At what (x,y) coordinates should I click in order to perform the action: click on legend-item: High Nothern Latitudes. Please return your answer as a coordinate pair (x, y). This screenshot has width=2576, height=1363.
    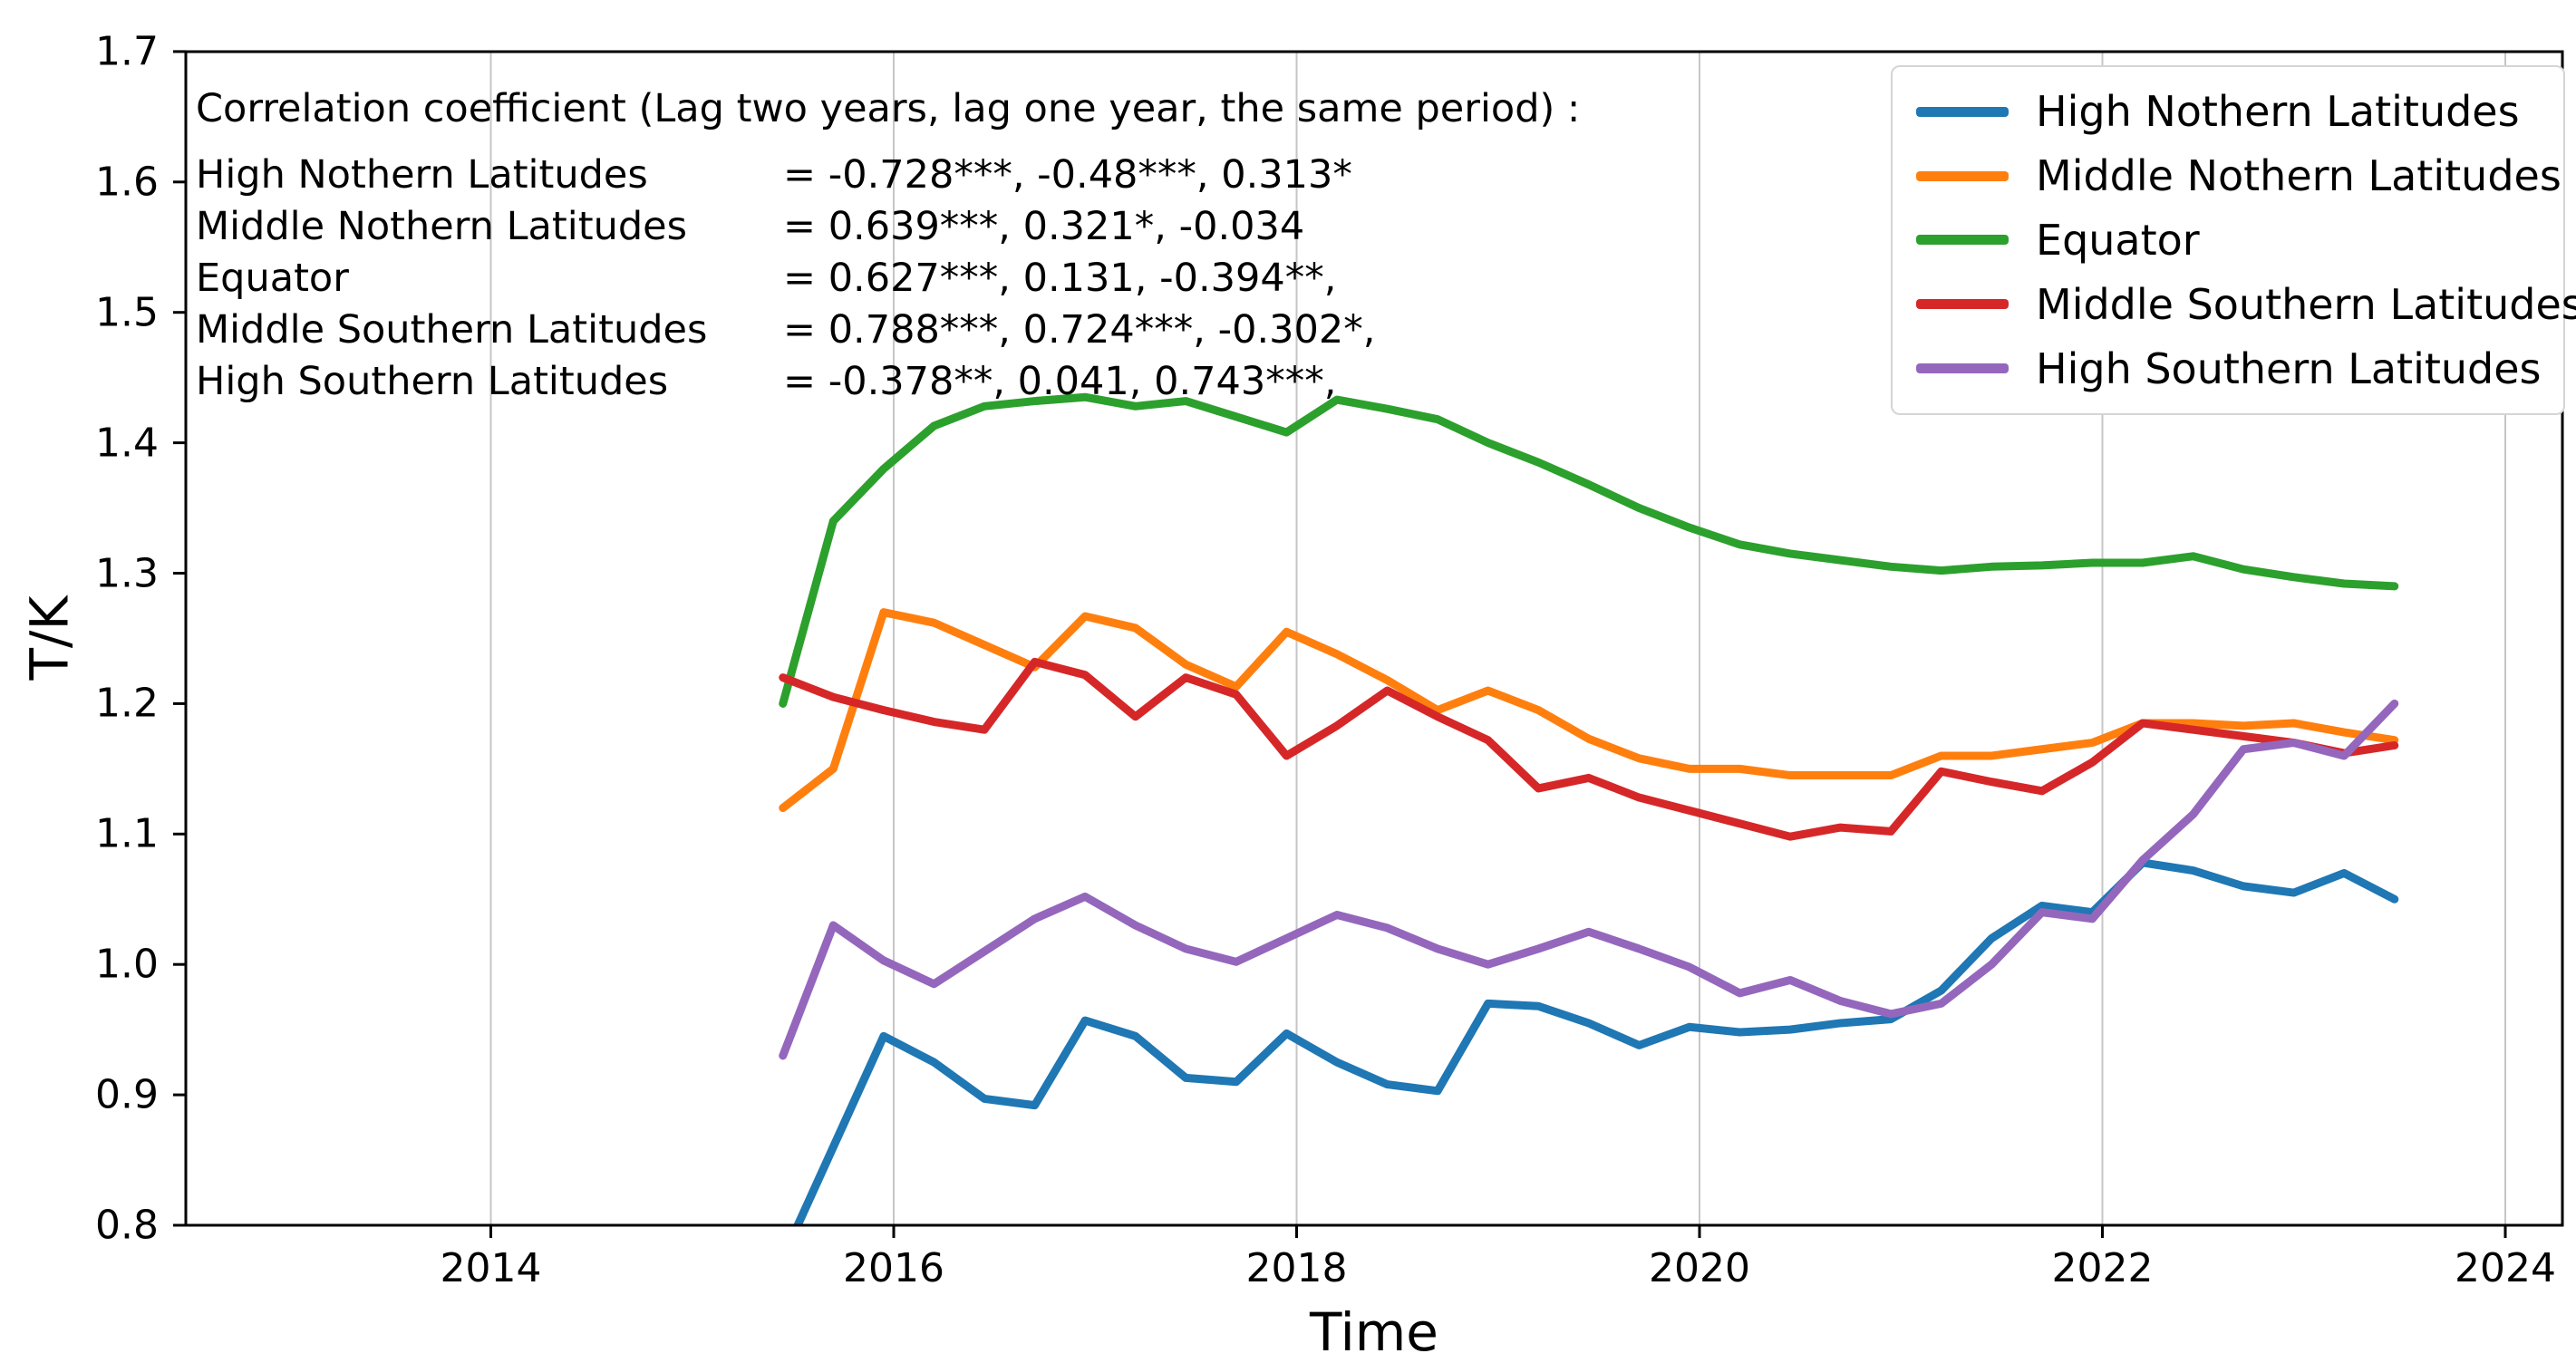
    Looking at the image, I should click on (2228, 111).